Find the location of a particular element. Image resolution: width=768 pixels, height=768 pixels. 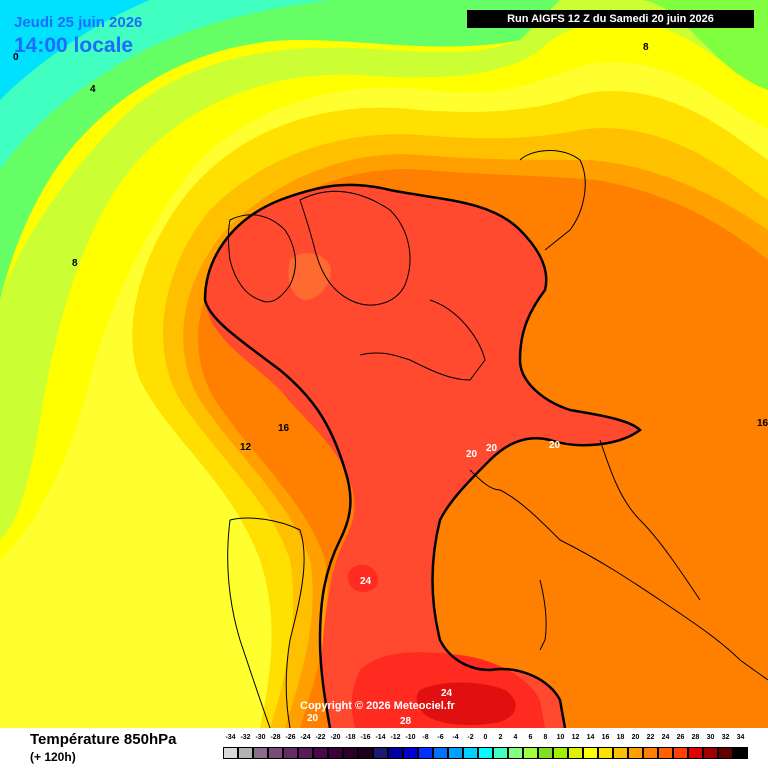

legend-value: -28 is located at coordinates (275, 737).